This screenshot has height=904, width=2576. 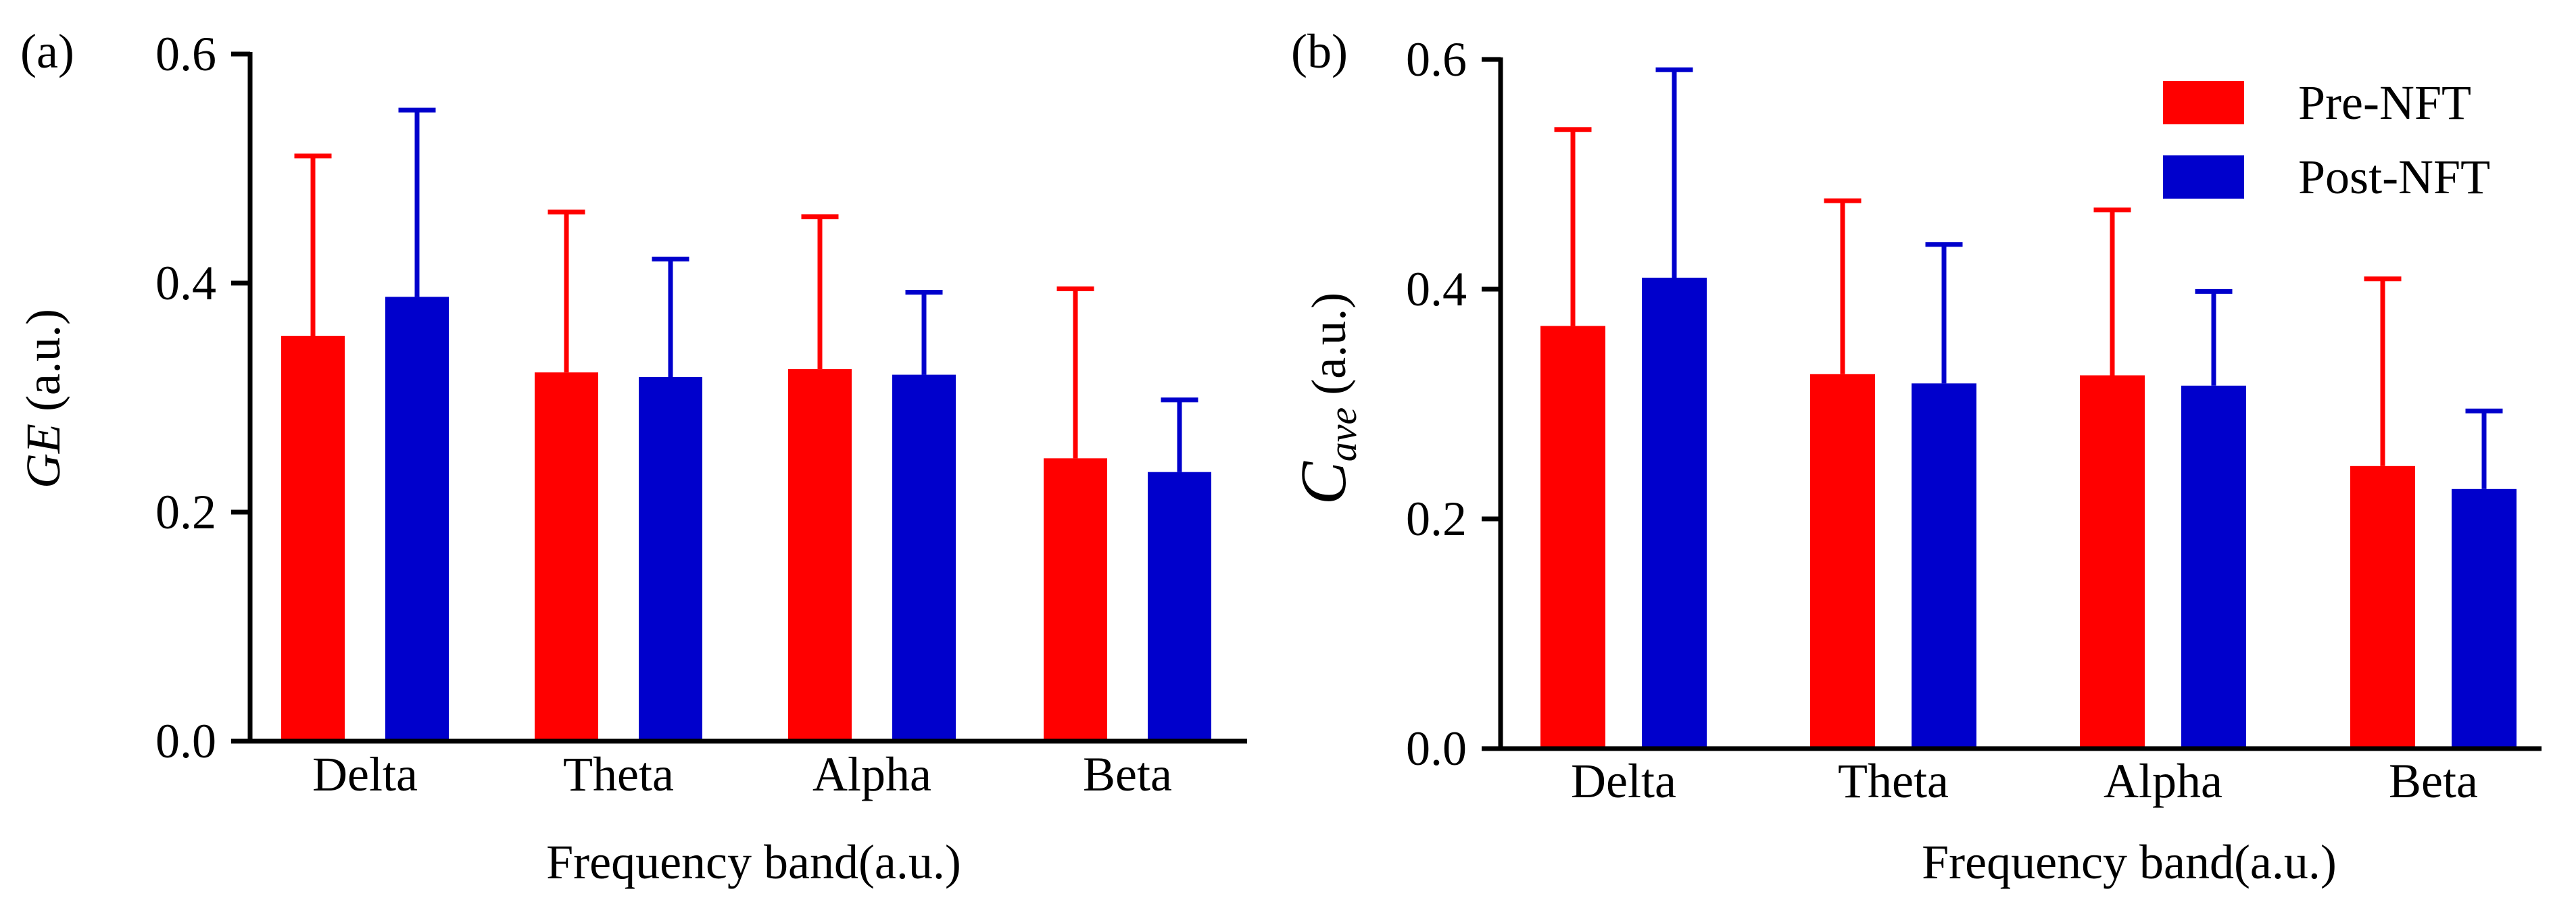 What do you see at coordinates (2203, 102) in the screenshot?
I see `legend-swatch-pre-nft` at bounding box center [2203, 102].